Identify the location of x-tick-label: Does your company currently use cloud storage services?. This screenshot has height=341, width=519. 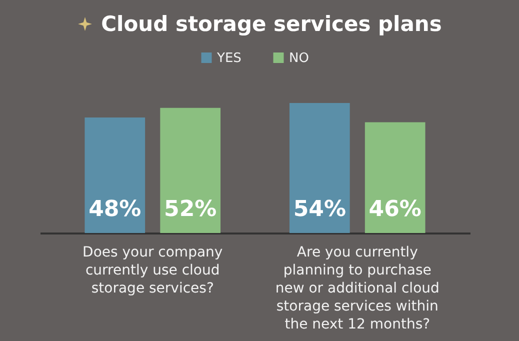
(152, 270).